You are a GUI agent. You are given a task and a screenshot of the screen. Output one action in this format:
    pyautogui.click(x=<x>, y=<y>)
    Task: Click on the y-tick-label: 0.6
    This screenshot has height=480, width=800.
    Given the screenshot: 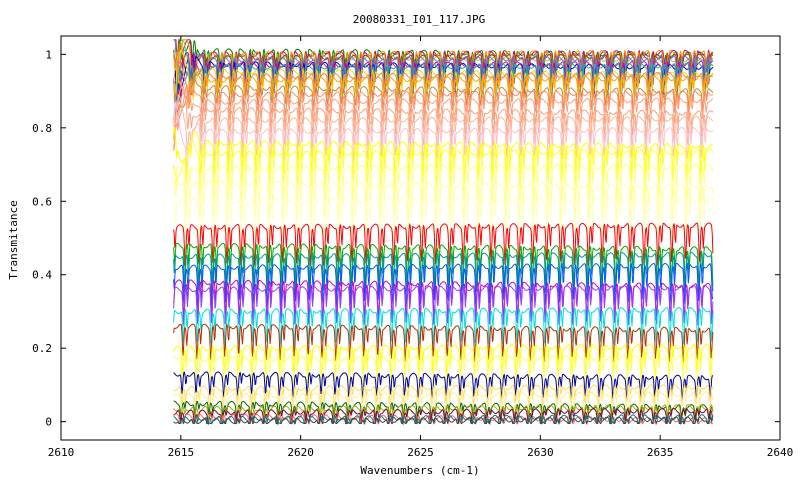 What is the action you would take?
    pyautogui.click(x=42, y=201)
    